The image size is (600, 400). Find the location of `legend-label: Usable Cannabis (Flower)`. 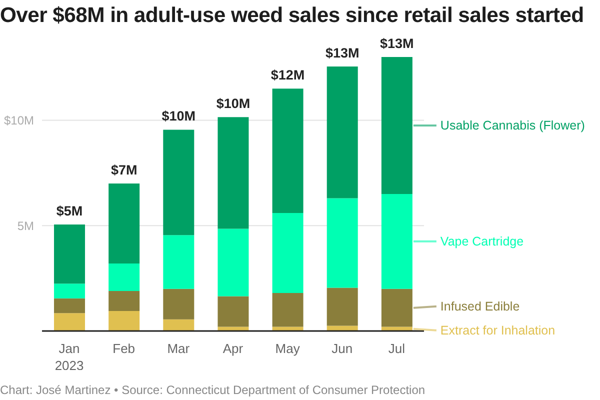

legend-label: Usable Cannabis (Flower) is located at coordinates (512, 125).